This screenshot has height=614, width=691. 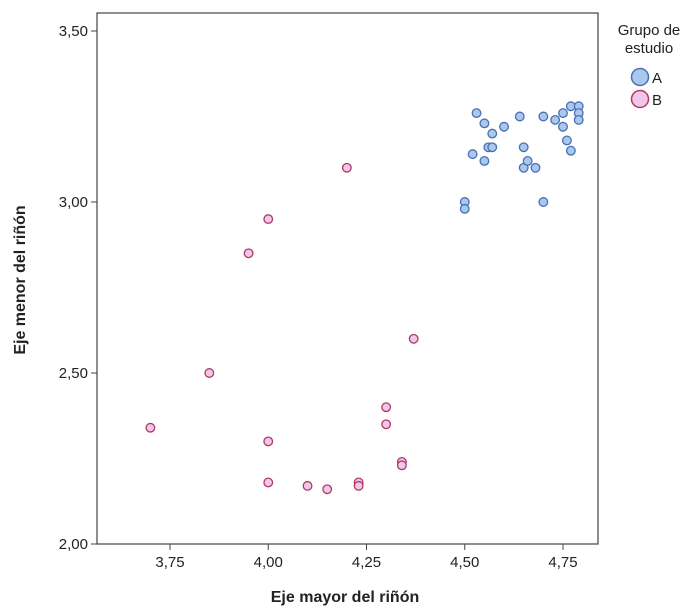 I want to click on x-tick-label: 4,00, so click(x=268, y=562).